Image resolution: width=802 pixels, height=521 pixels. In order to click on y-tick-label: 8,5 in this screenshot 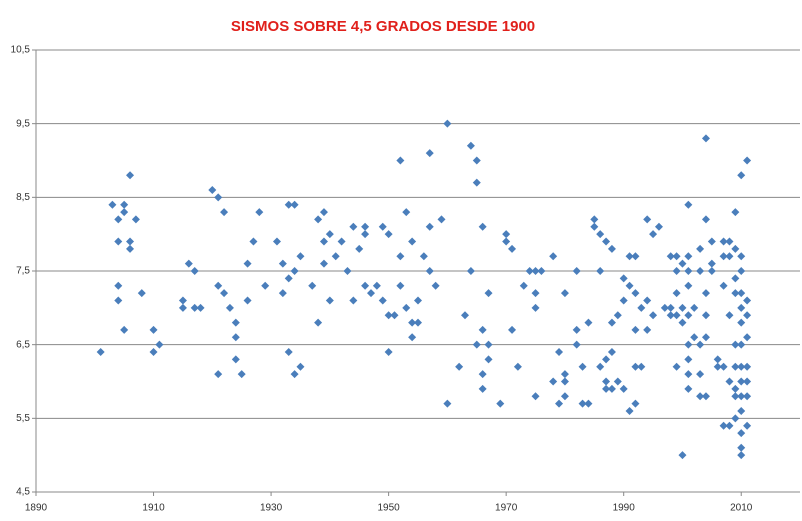, I will do `click(23, 197)`.